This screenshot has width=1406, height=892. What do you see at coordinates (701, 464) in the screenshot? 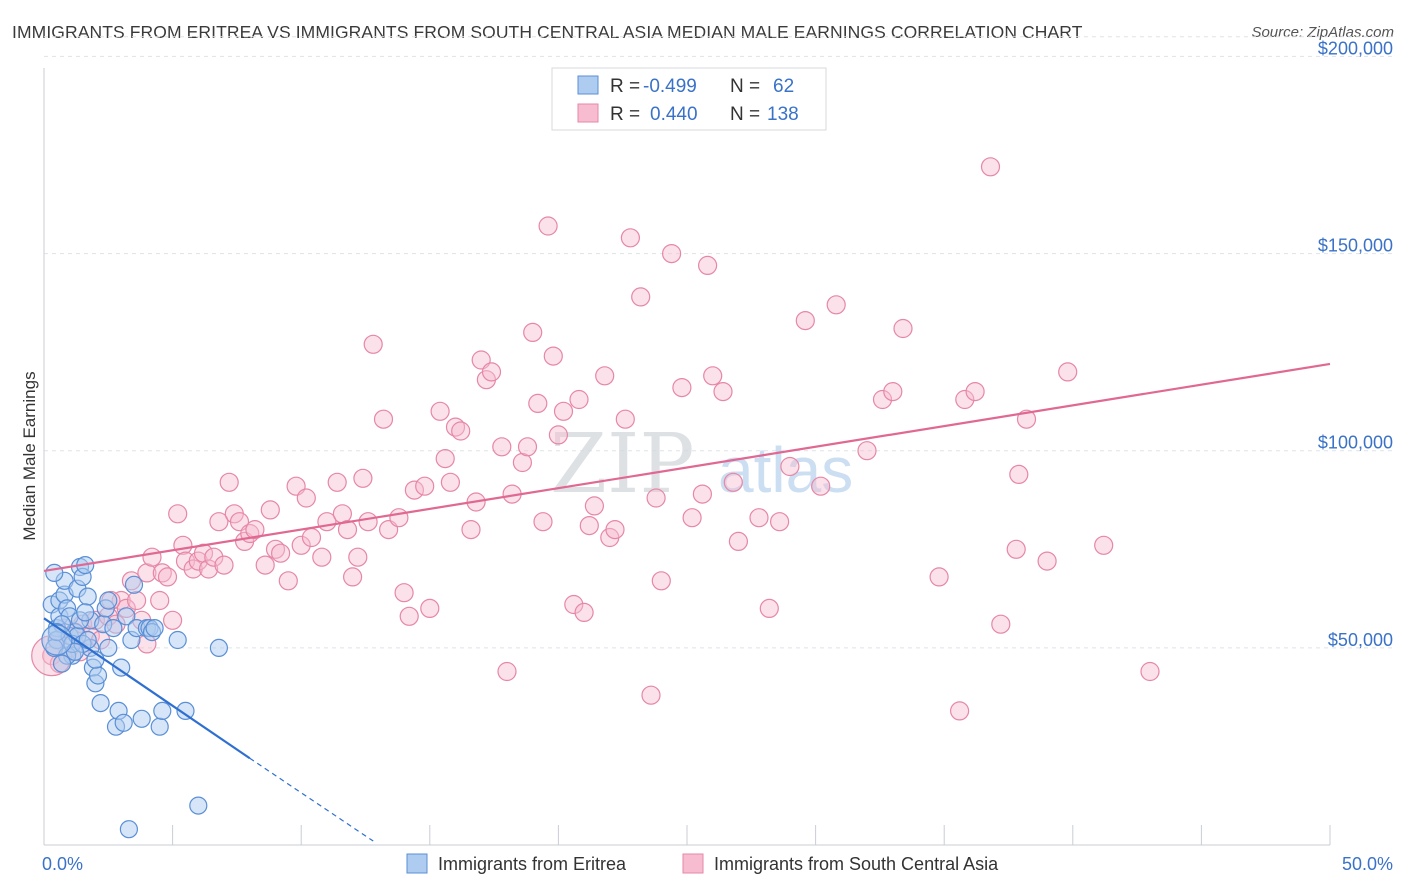
I see `watermark: ZIP atlas` at bounding box center [701, 464].